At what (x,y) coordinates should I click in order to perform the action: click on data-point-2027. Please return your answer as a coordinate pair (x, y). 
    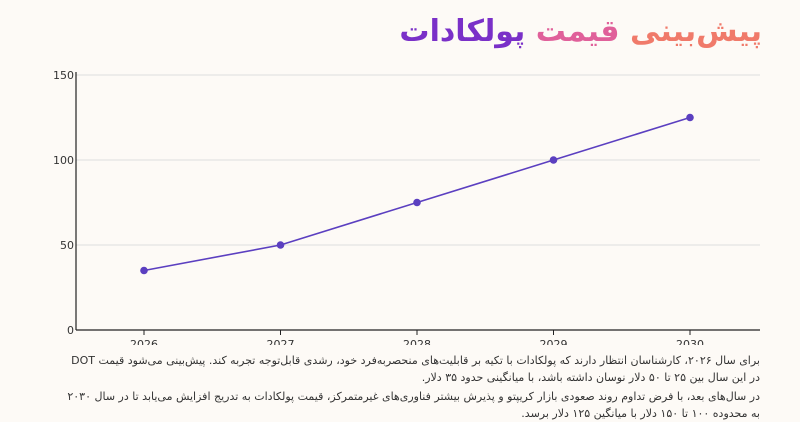
    Looking at the image, I should click on (280, 245).